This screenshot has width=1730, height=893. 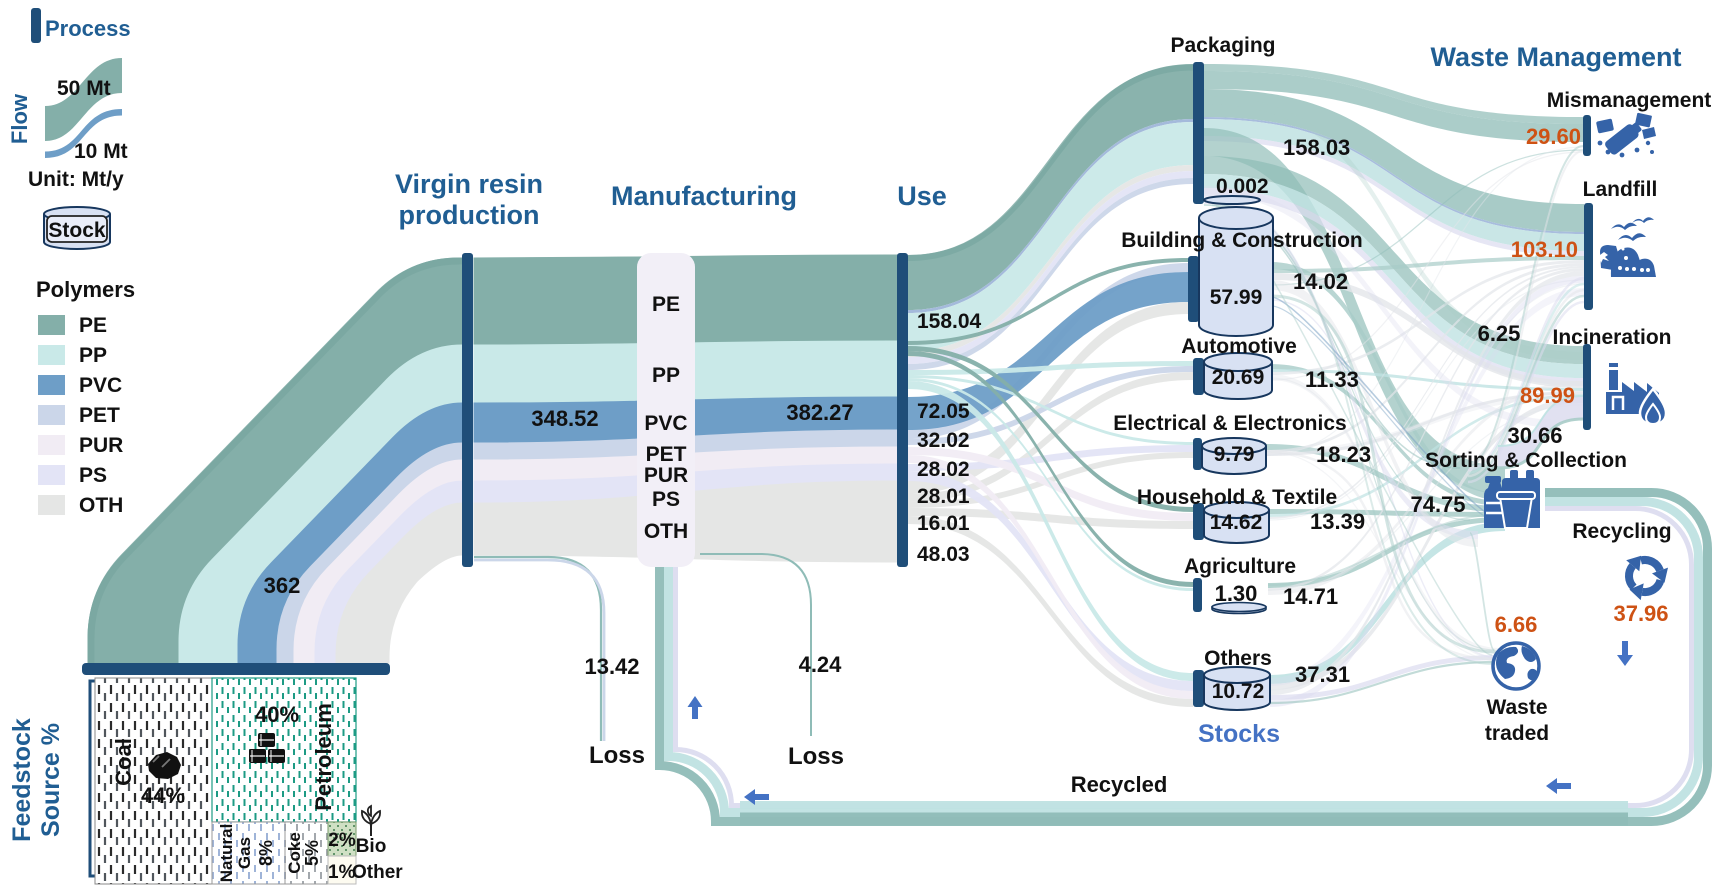 I want to click on svg-text: Coke, so click(x=294, y=853).